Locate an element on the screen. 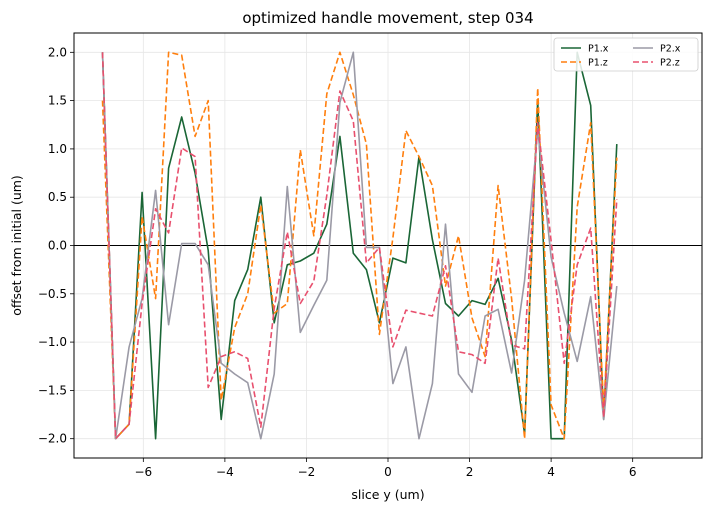  x-tick-label: −4 is located at coordinates (225, 472).